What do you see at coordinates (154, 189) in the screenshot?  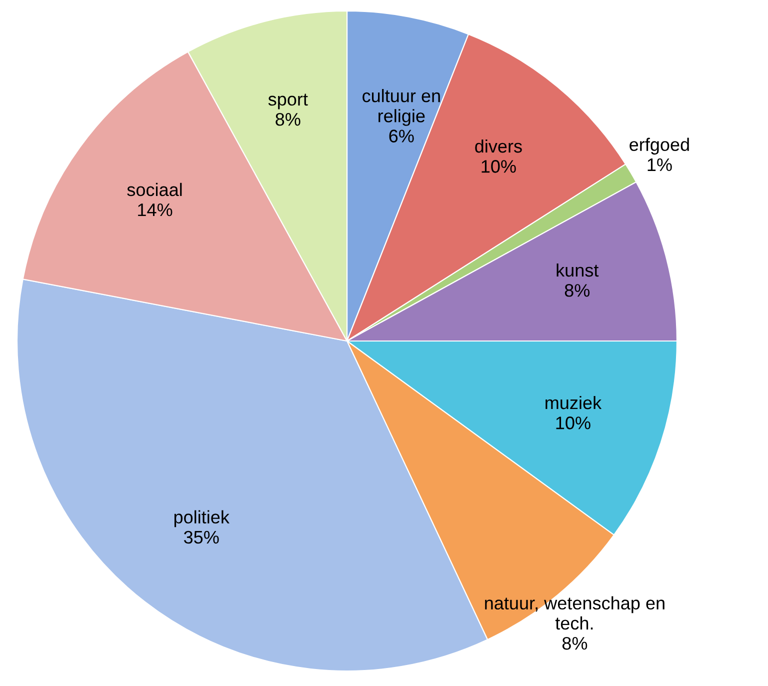 I see `slice-label: sociaal` at bounding box center [154, 189].